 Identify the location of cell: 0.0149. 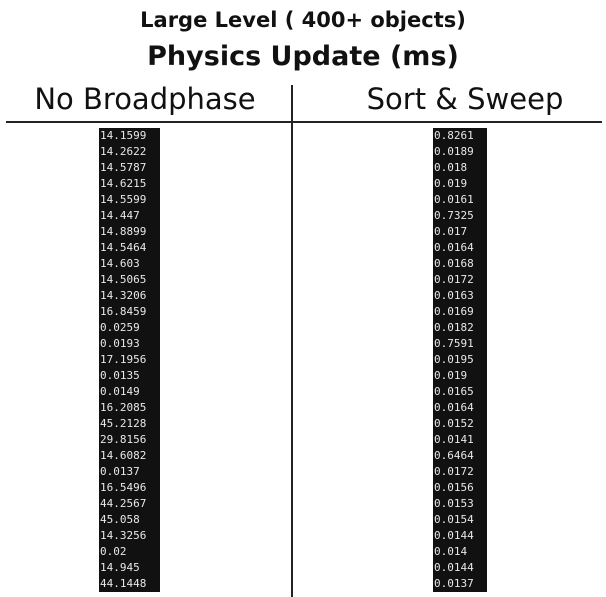
(120, 391).